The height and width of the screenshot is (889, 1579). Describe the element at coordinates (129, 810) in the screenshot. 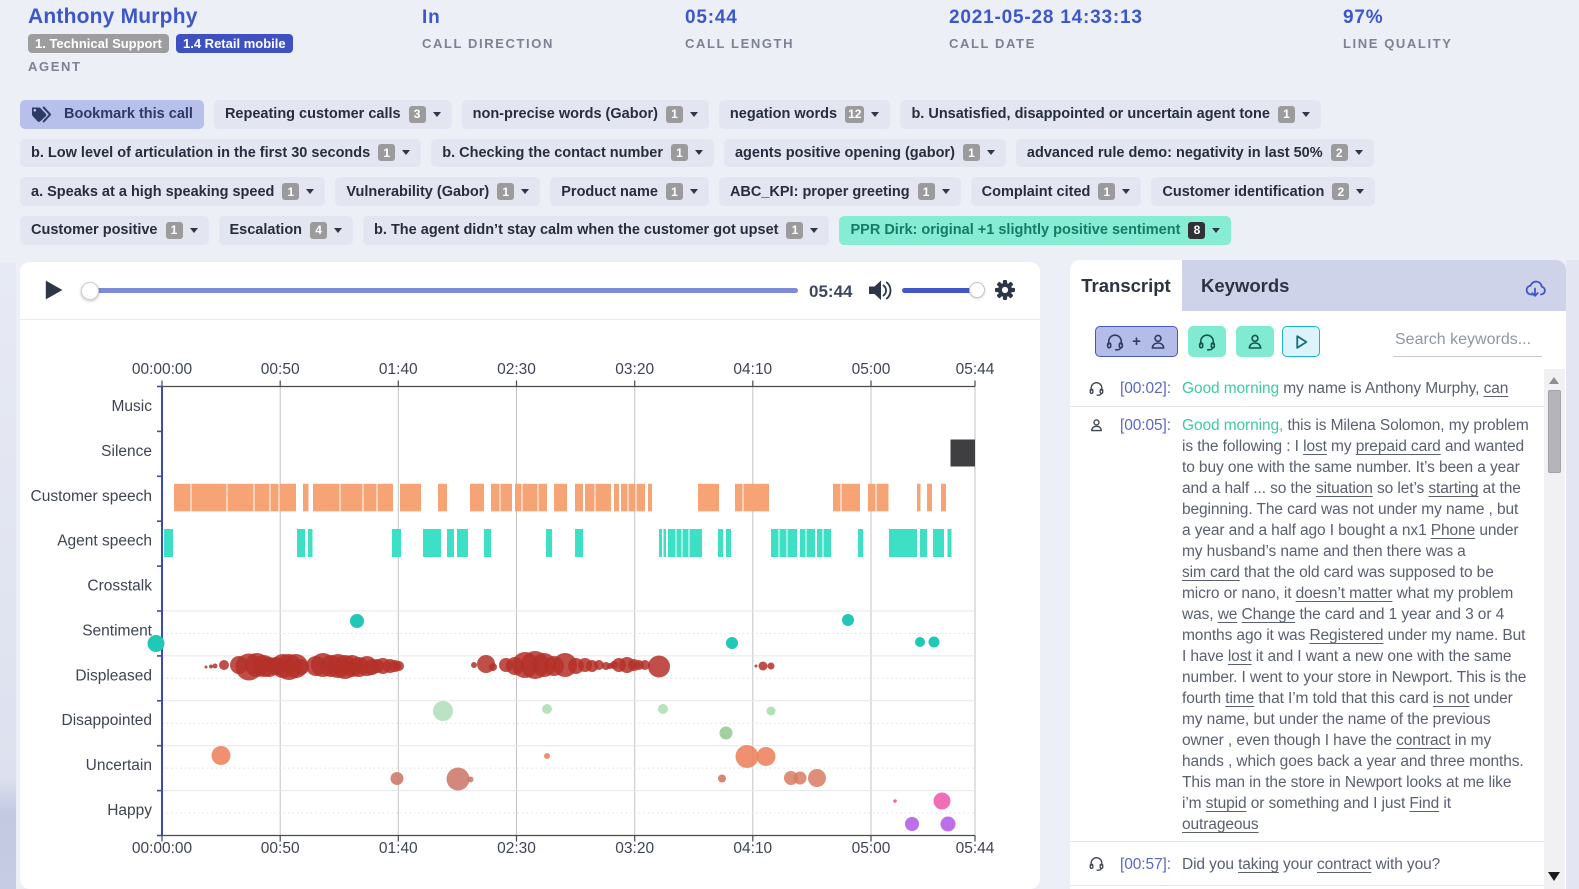

I see `svg-text: Happy` at that location.